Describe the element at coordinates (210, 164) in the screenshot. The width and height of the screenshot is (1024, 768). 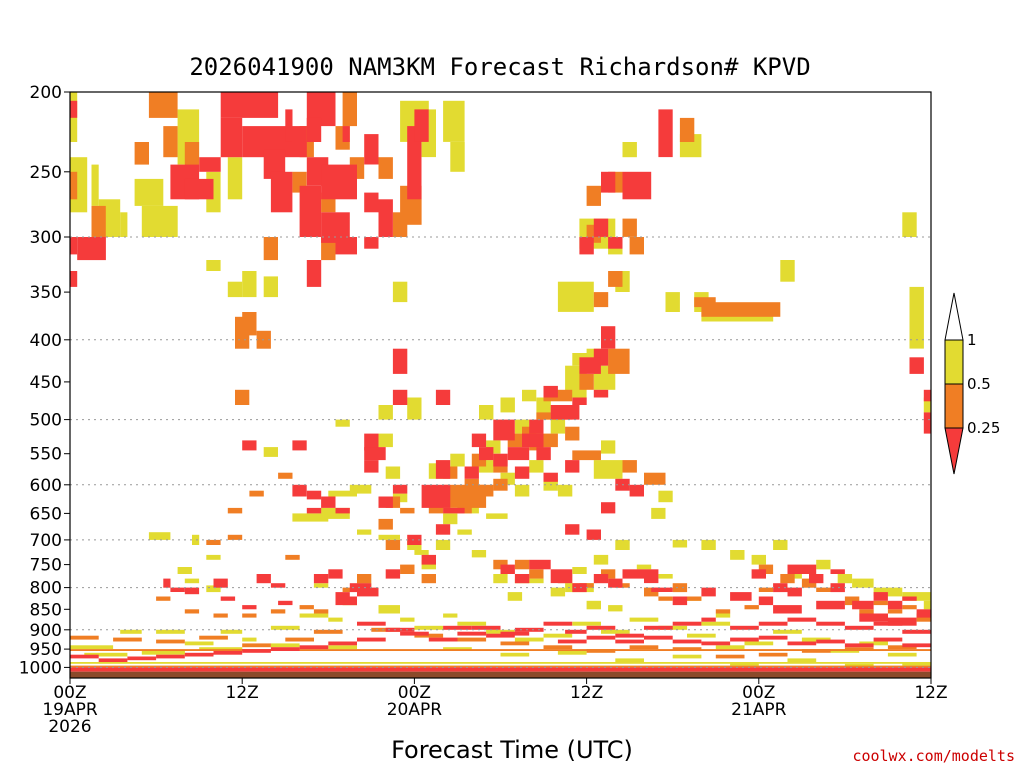
I see `cell-below_0.25-22` at that location.